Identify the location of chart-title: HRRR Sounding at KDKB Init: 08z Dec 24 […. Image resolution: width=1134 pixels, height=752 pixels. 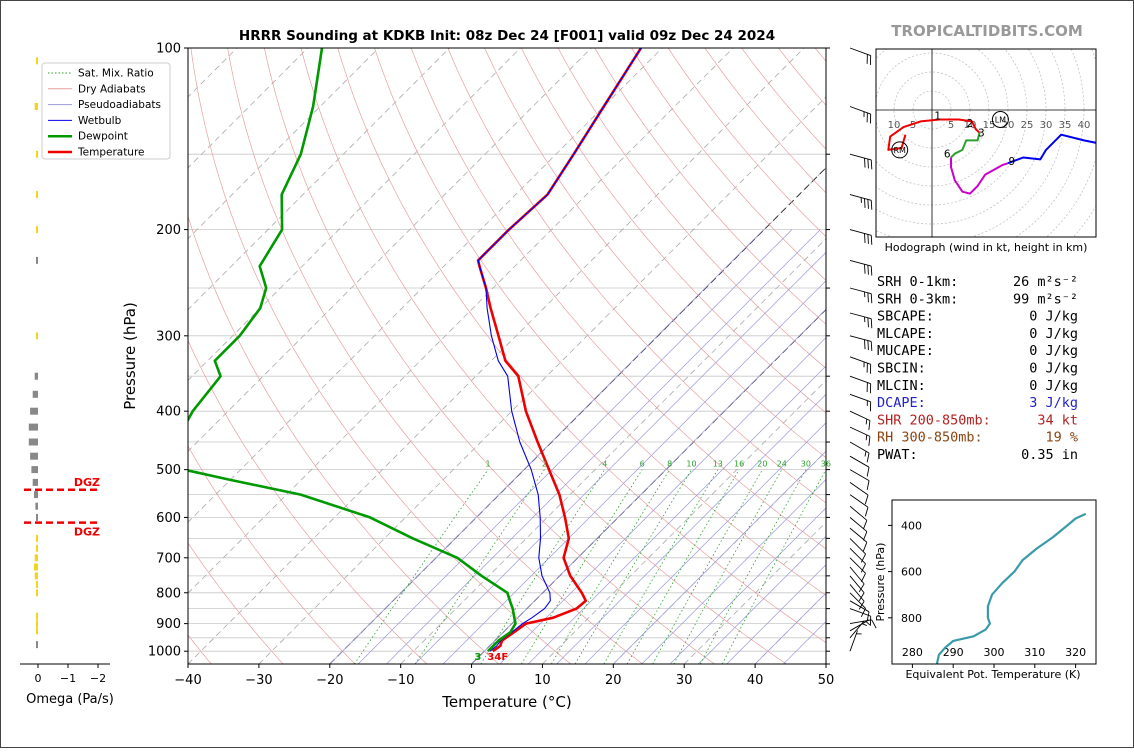
(507, 36).